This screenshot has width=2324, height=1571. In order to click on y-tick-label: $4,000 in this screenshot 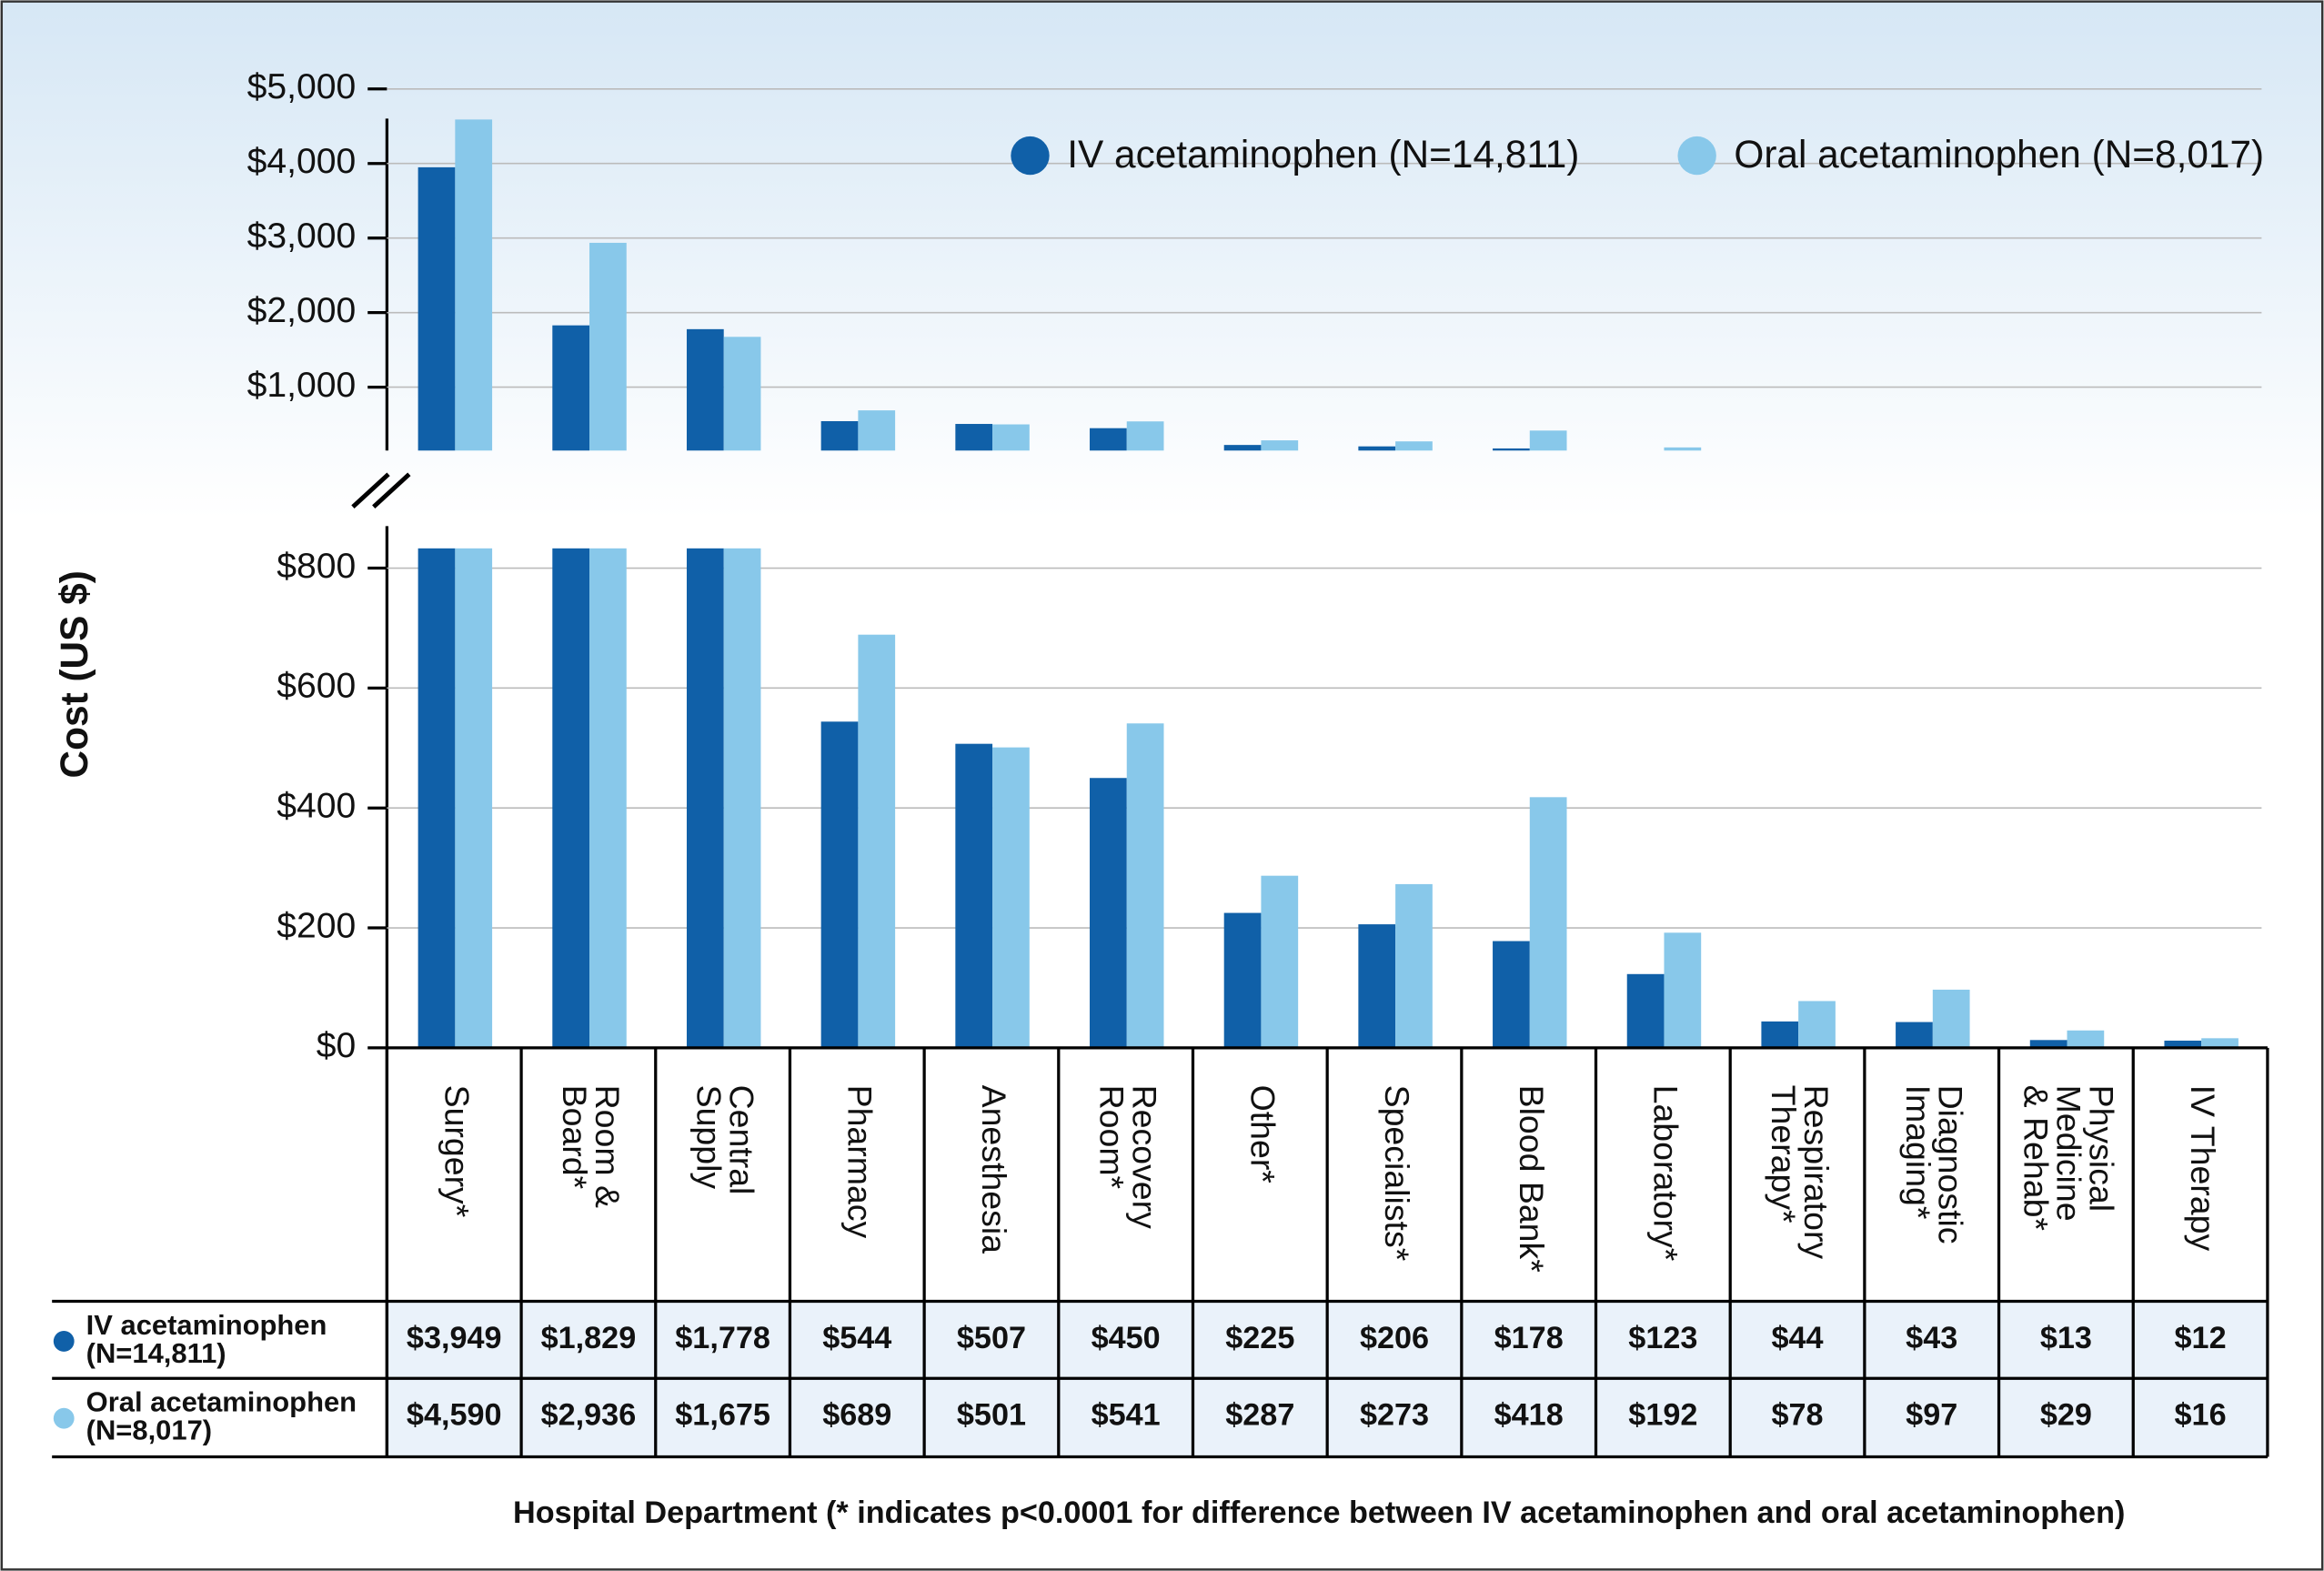, I will do `click(302, 161)`.